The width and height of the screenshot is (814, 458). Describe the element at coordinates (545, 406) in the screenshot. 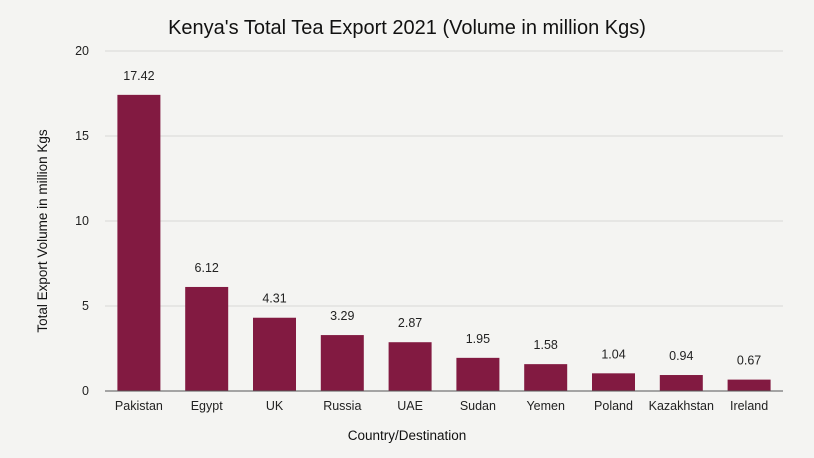

I see `x-tick-label: Yemen` at that location.